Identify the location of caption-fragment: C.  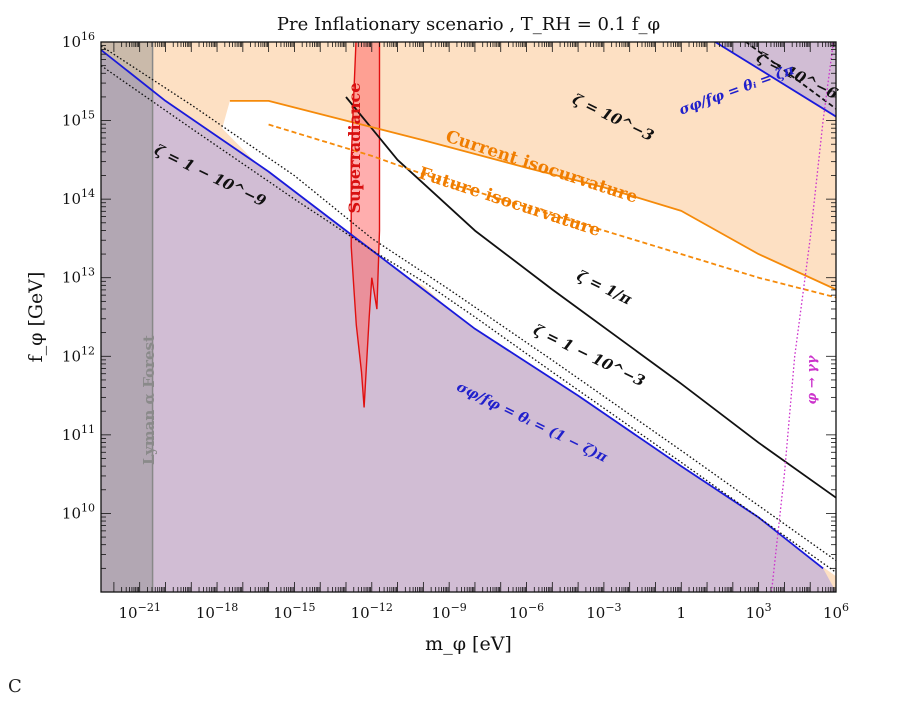
(15, 686).